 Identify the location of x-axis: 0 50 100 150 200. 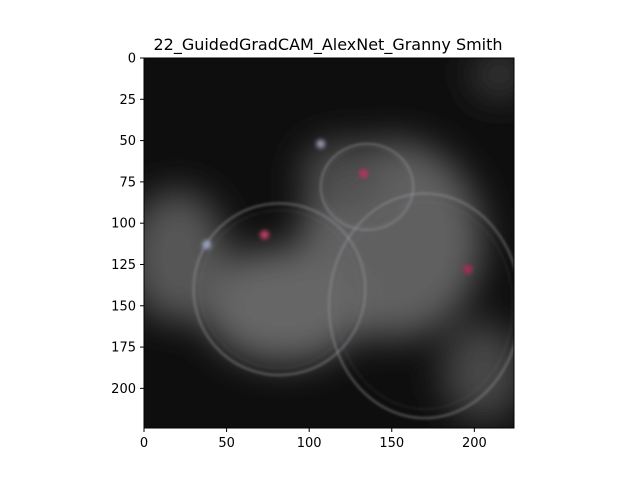
(313, 439).